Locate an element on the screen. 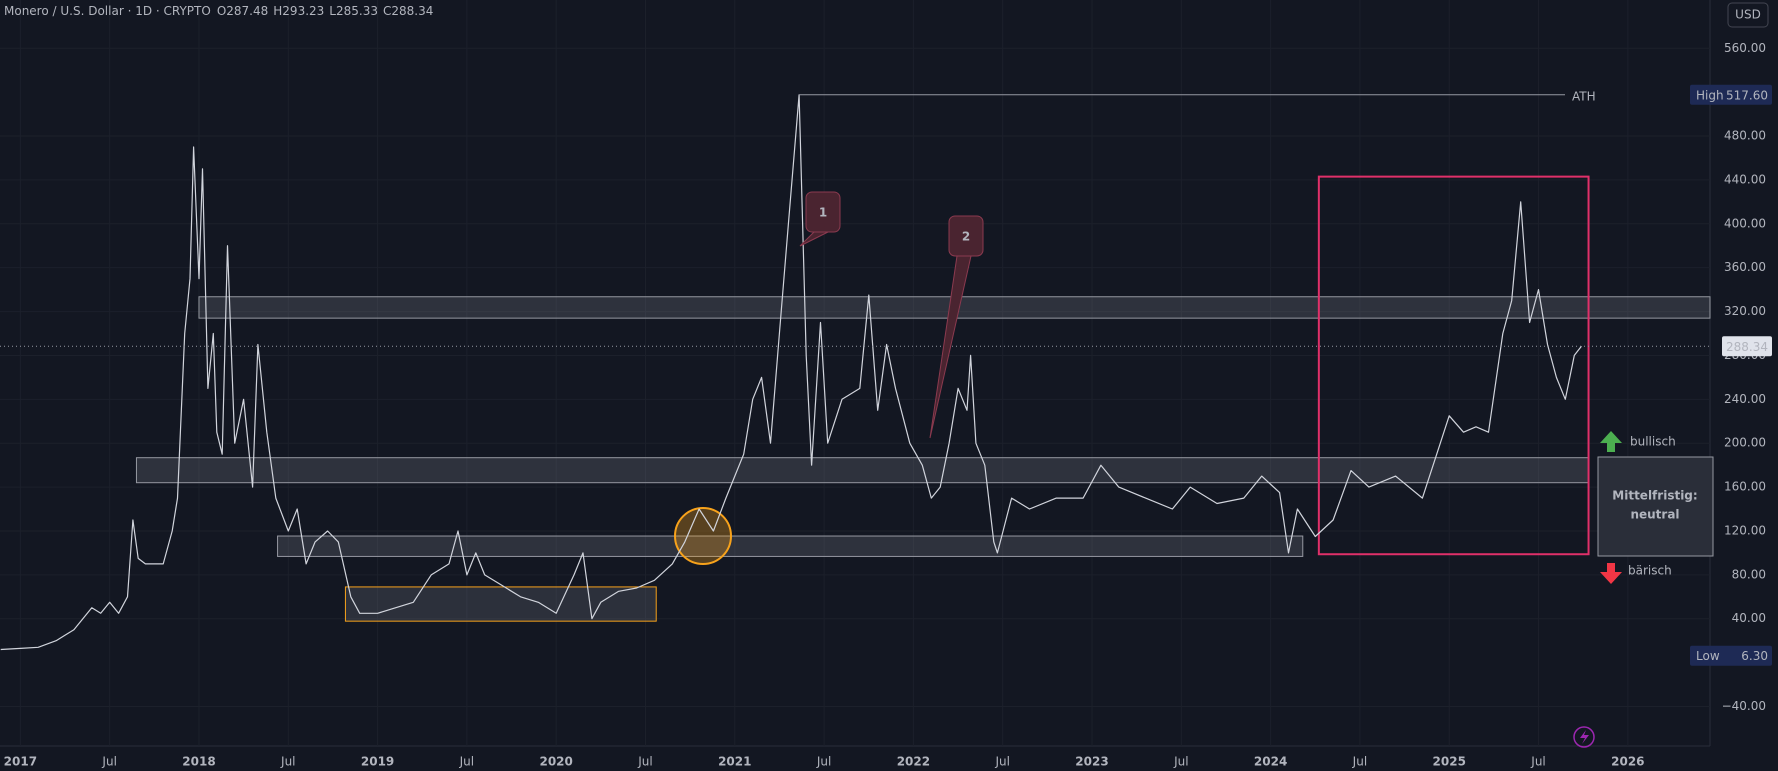  ohlc-key: H is located at coordinates (277, 11).